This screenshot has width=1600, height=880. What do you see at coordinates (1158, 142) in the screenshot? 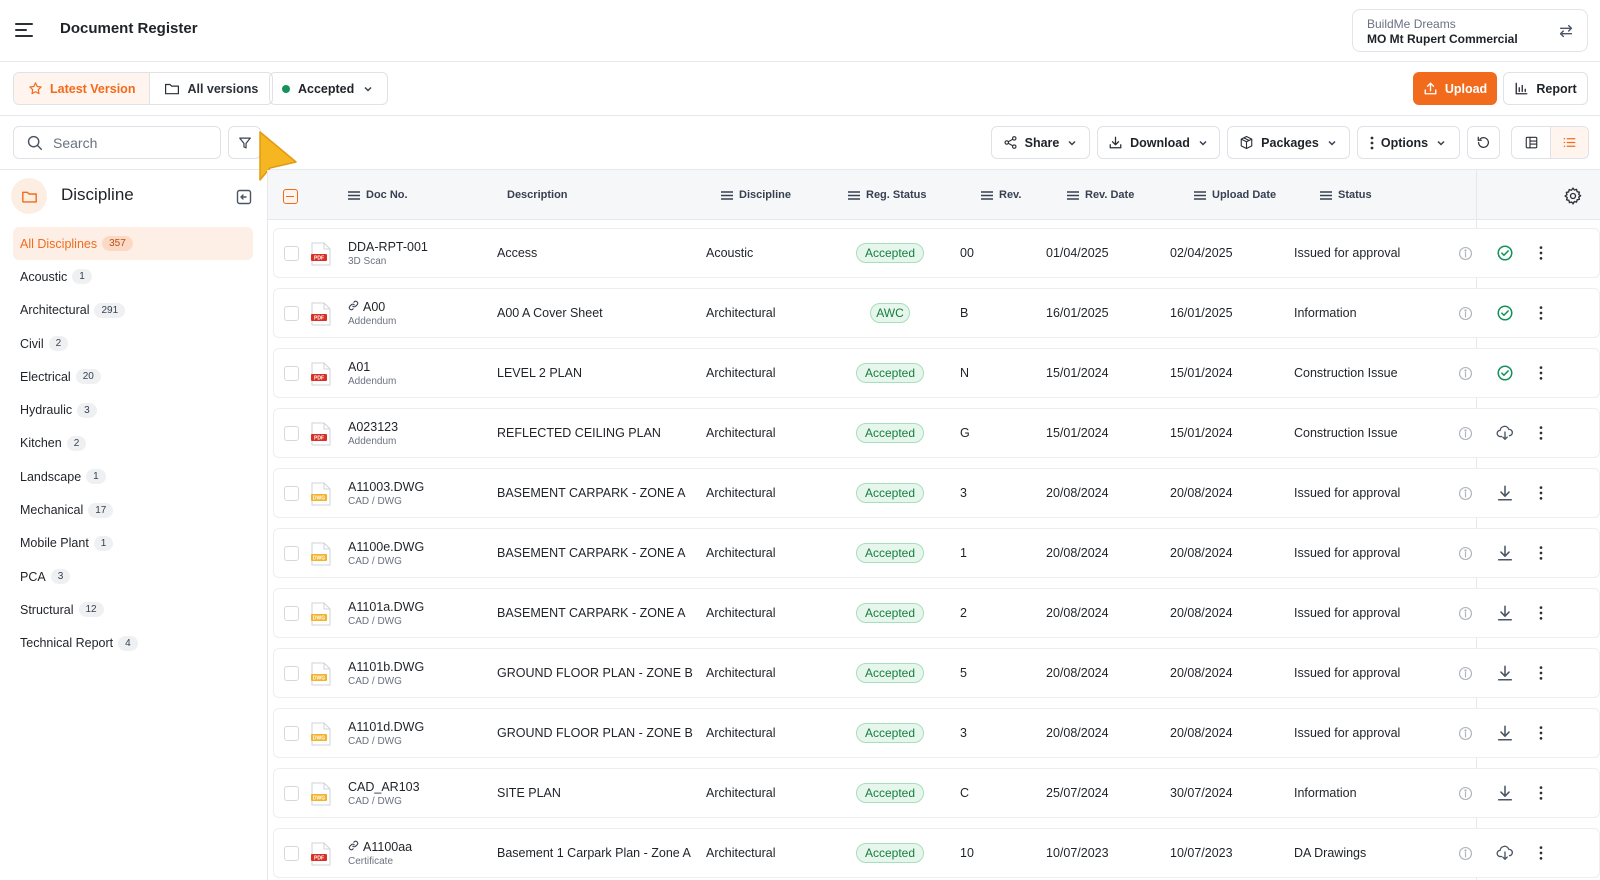
I see `download-button: Download` at bounding box center [1158, 142].